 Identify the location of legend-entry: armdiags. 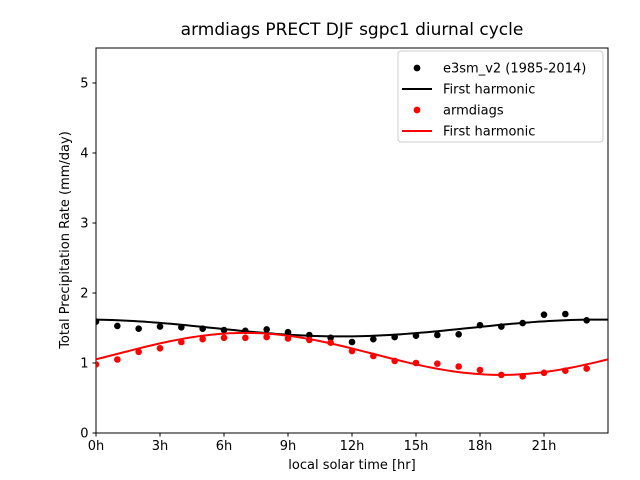
(458, 111).